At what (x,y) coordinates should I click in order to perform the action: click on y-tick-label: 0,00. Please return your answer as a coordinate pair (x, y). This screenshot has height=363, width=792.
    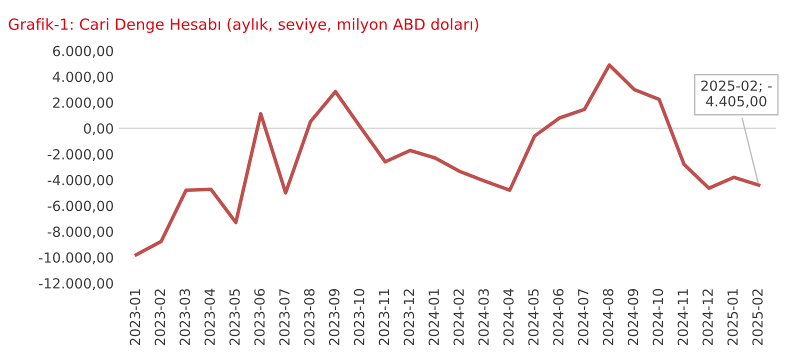
    Looking at the image, I should click on (99, 129).